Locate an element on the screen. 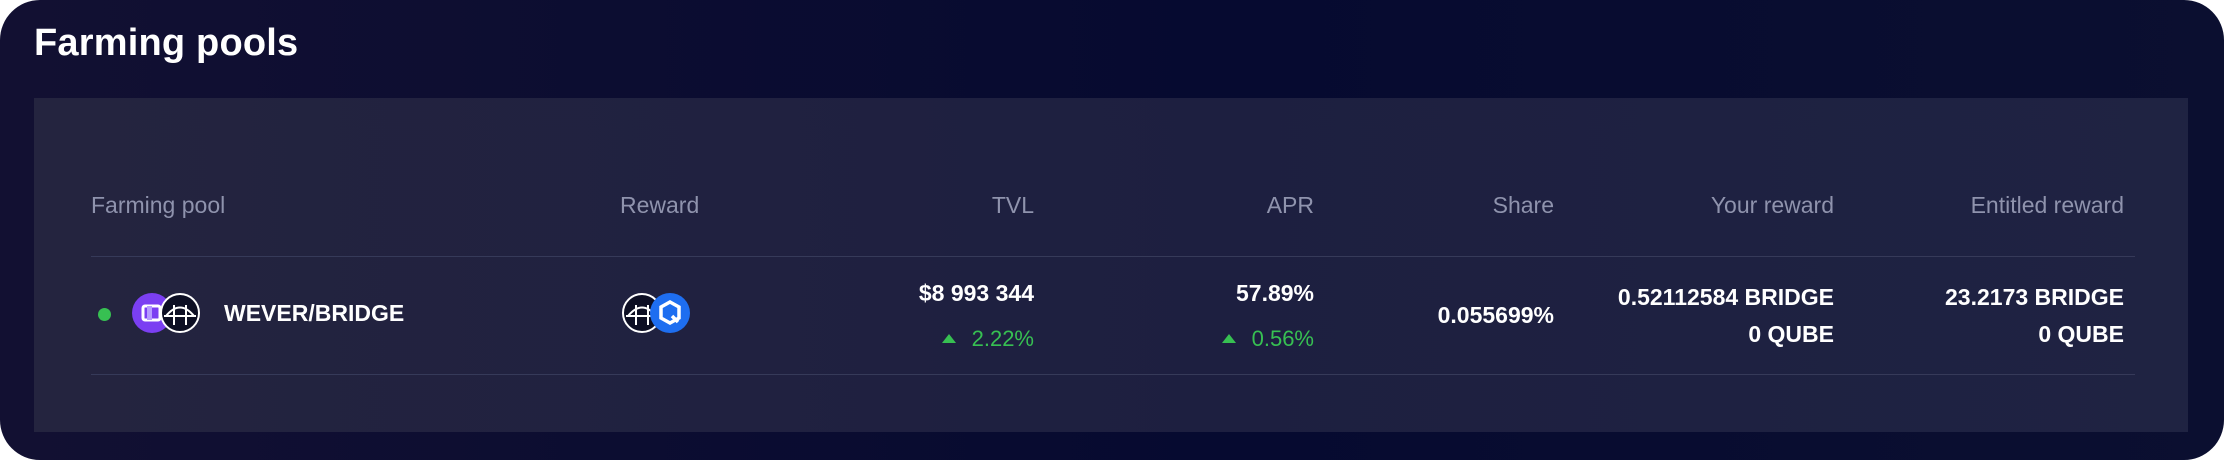 The width and height of the screenshot is (2224, 460). active-status-dot is located at coordinates (104, 314).